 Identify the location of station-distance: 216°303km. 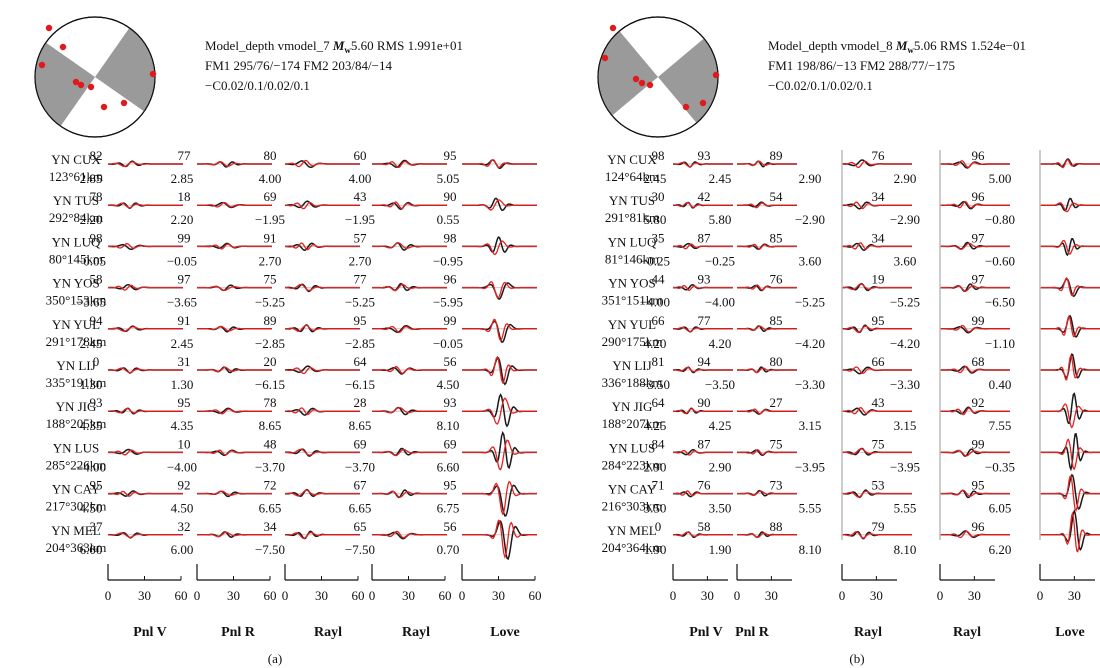
(632, 506).